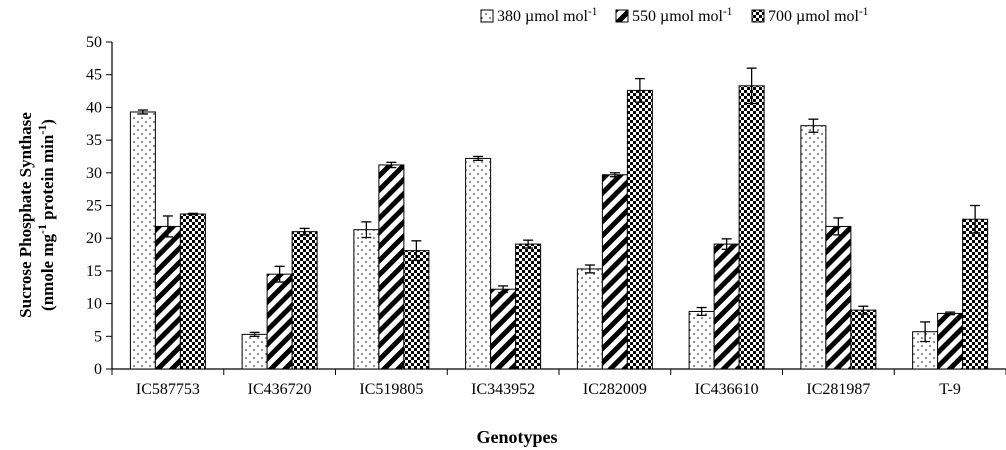 This screenshot has width=1006, height=450. What do you see at coordinates (615, 389) in the screenshot?
I see `x-tick-label: IC282009` at bounding box center [615, 389].